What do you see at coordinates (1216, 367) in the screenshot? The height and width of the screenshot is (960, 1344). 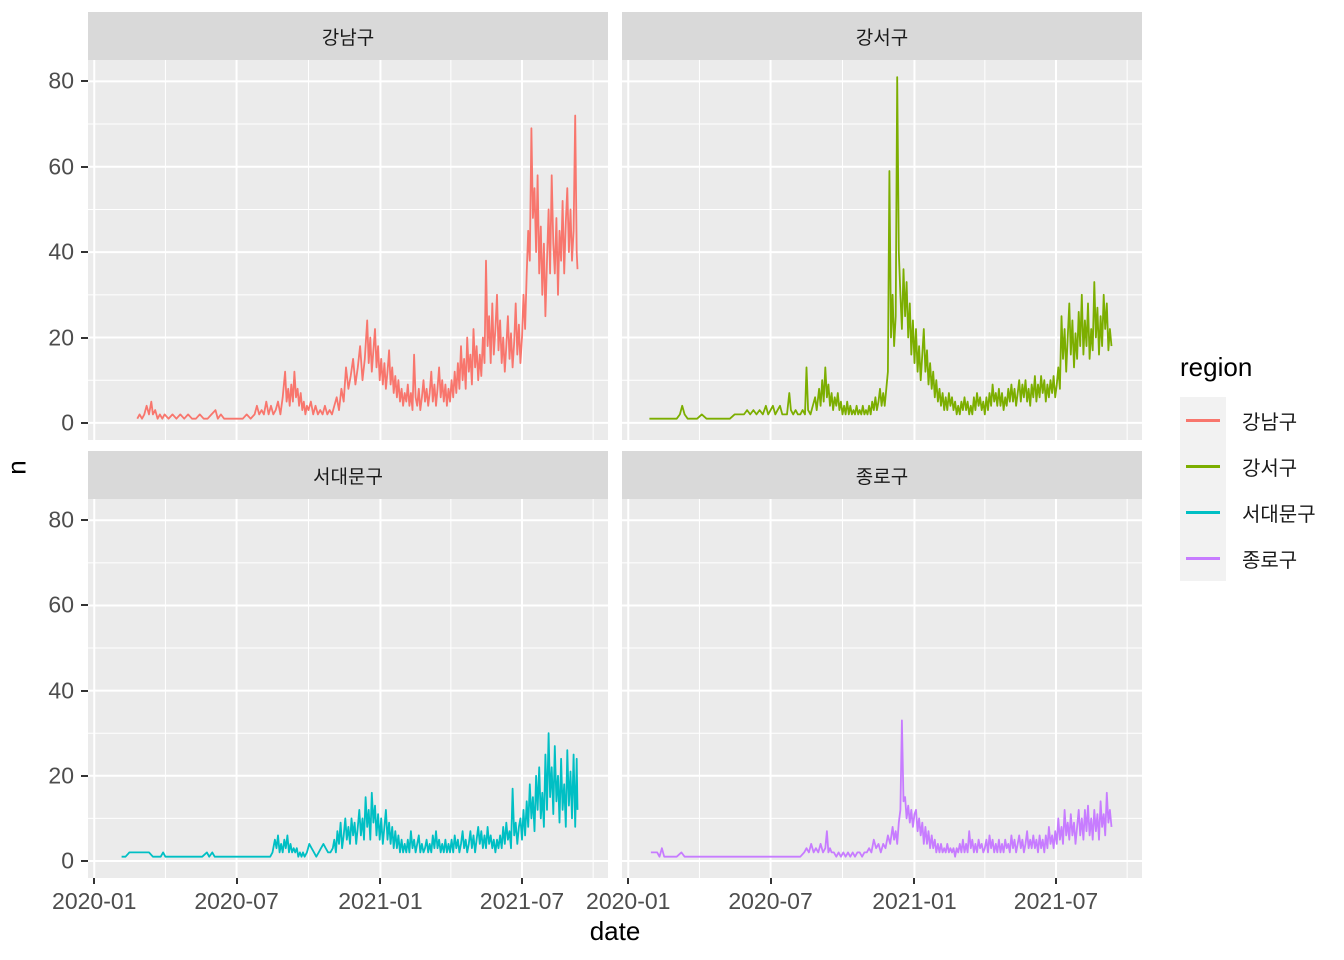 I see `legend-title: region` at bounding box center [1216, 367].